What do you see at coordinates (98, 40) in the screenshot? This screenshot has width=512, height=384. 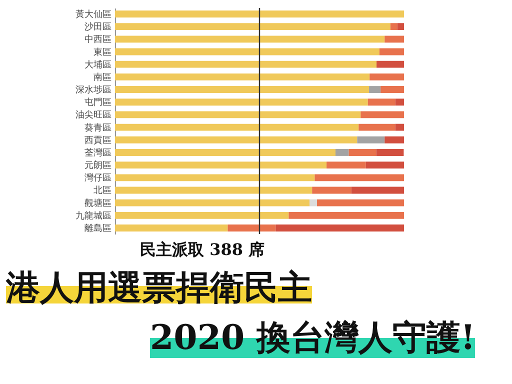 I see `y-tick-label: 中西區` at bounding box center [98, 40].